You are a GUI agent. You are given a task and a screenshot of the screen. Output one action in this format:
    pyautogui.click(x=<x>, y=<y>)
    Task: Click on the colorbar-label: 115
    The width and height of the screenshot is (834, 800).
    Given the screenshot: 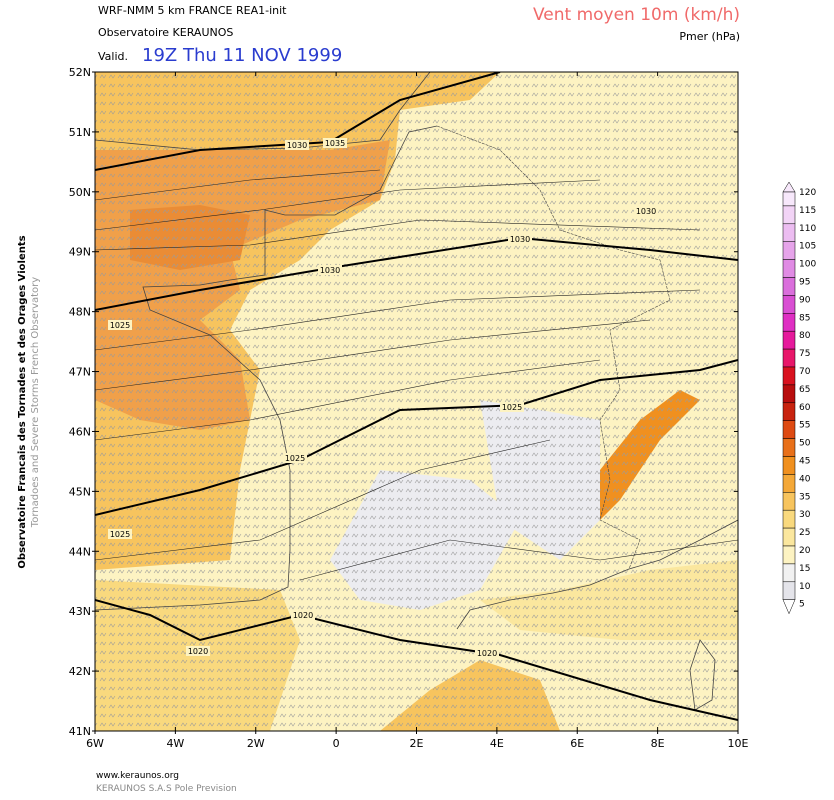 What is the action you would take?
    pyautogui.click(x=807, y=211)
    